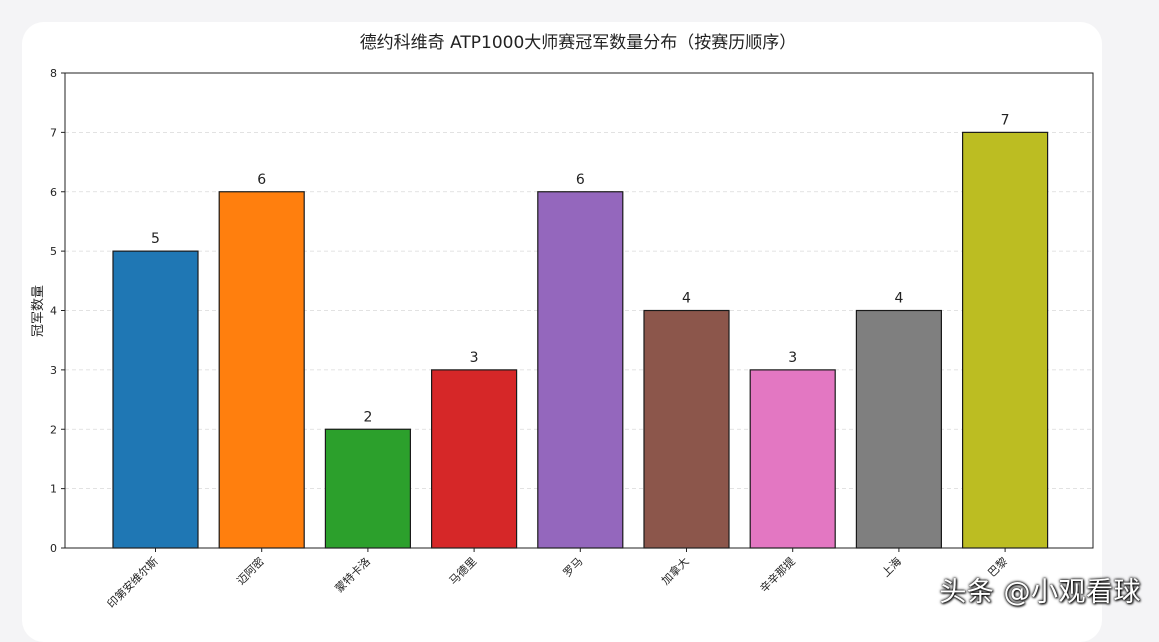 This screenshot has width=1159, height=642. I want to click on y-tick-label: 5, so click(53, 251).